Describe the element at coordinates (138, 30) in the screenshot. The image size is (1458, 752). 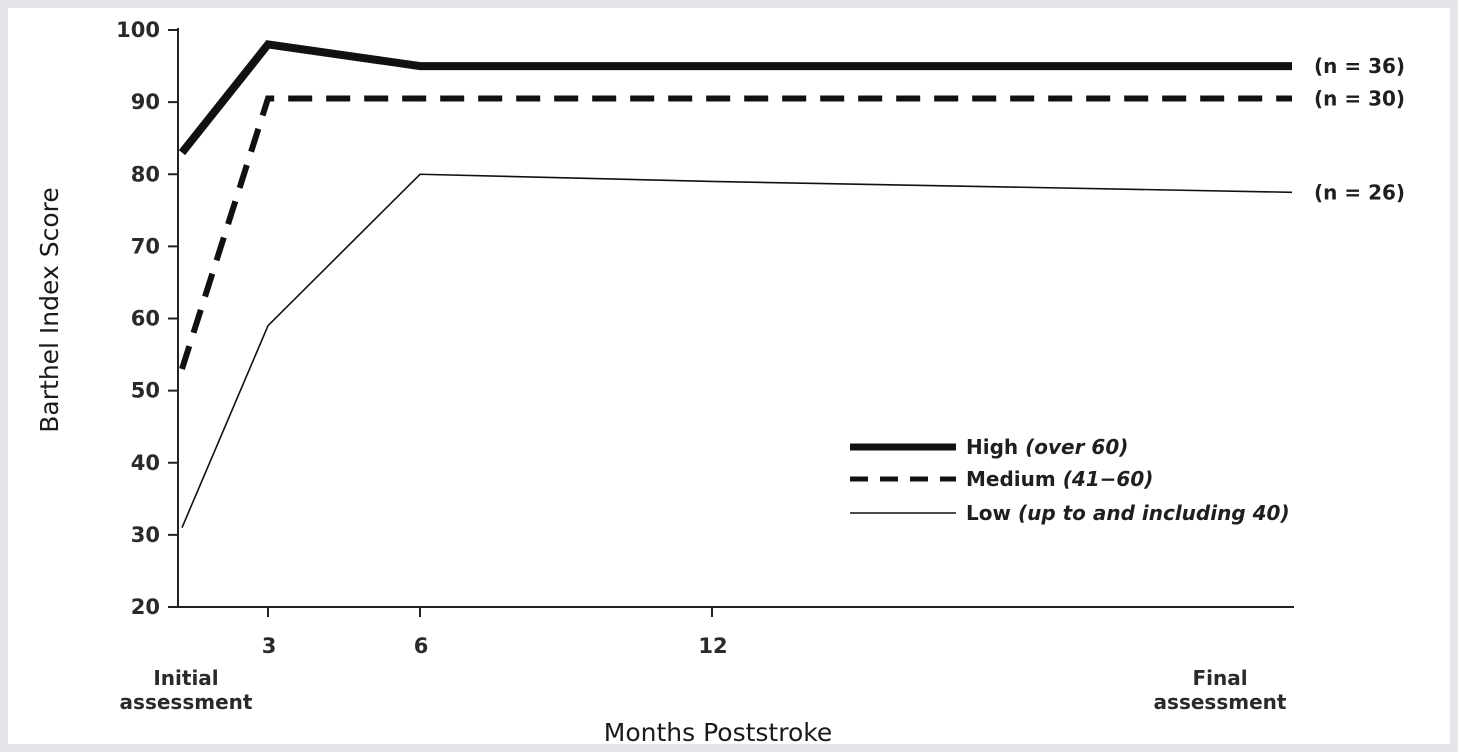
I see `y-tick-label: 100` at that location.